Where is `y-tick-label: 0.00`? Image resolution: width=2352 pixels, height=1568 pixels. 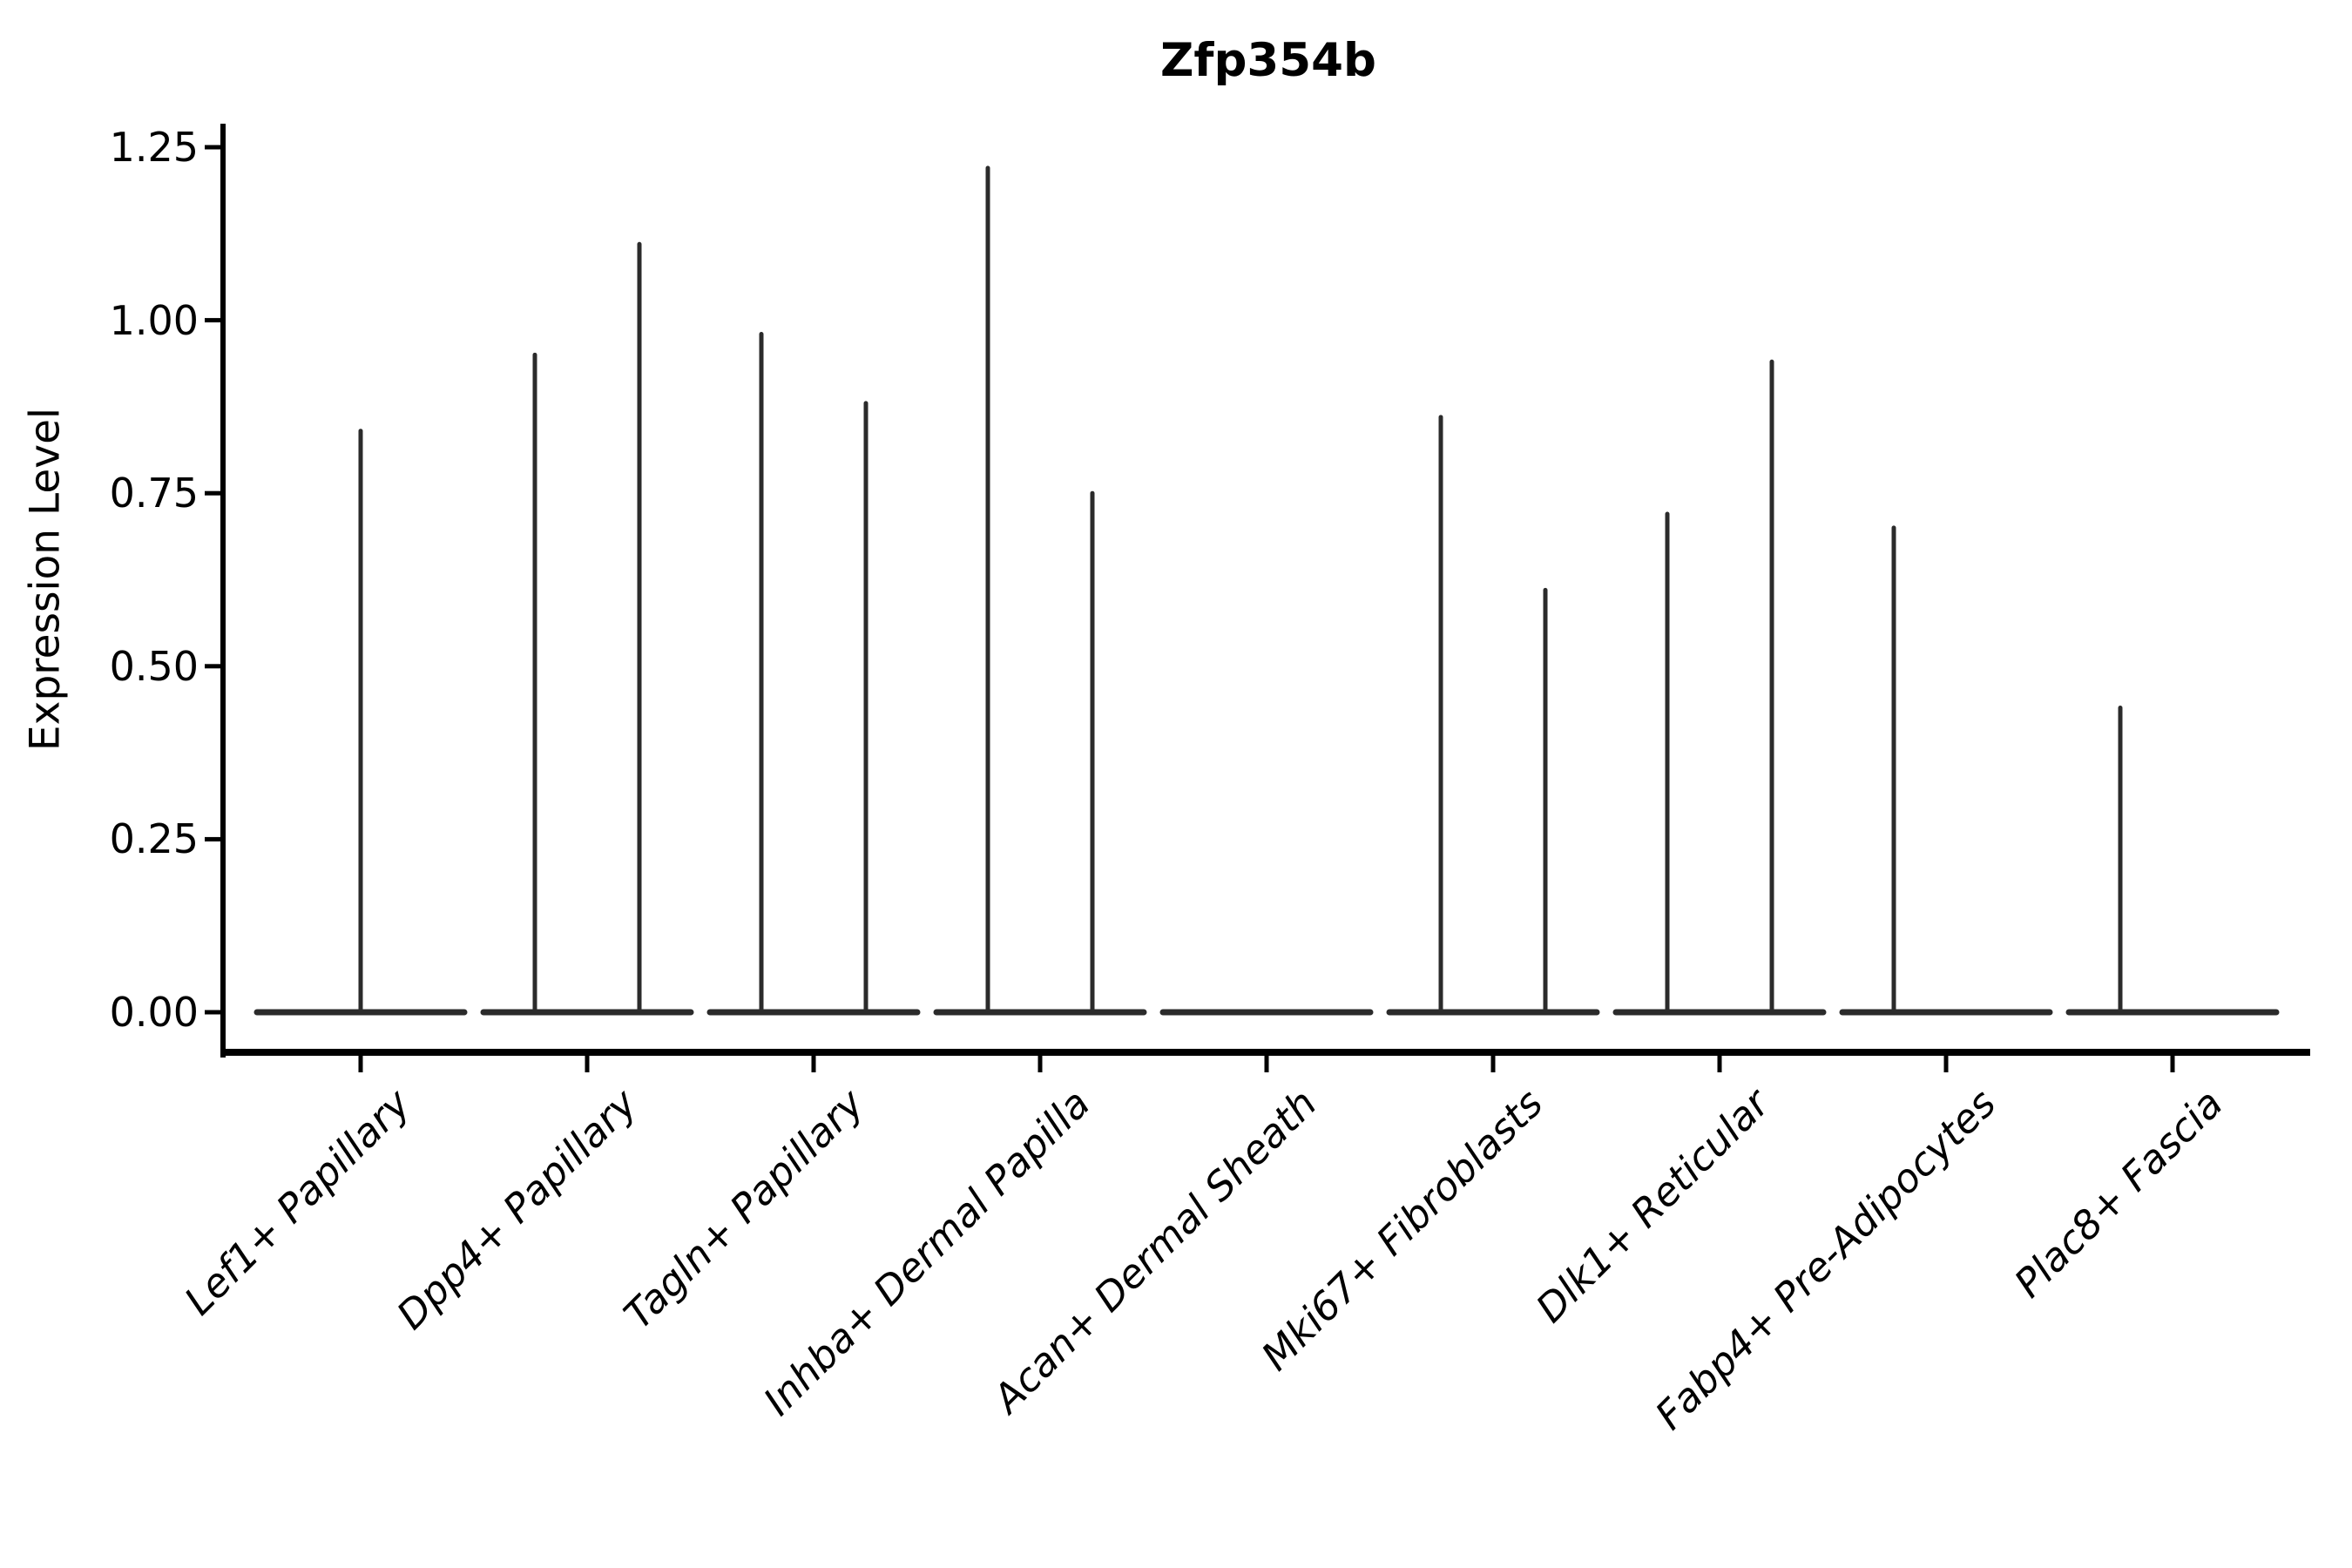 y-tick-label: 0.00 is located at coordinates (154, 1013).